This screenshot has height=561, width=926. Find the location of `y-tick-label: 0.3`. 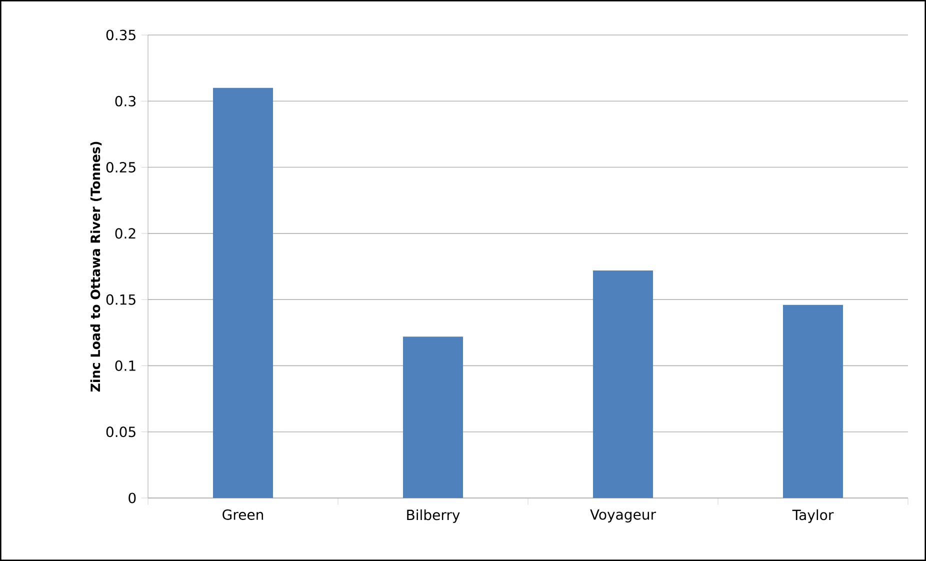

y-tick-label: 0.3 is located at coordinates (125, 101).